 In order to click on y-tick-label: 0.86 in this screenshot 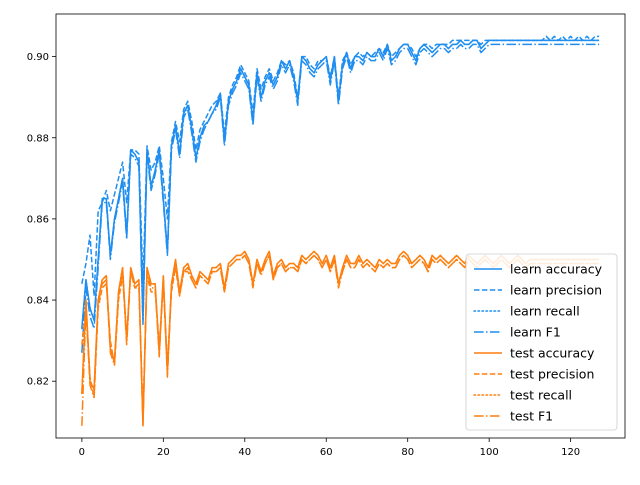, I will do `click(38, 219)`.